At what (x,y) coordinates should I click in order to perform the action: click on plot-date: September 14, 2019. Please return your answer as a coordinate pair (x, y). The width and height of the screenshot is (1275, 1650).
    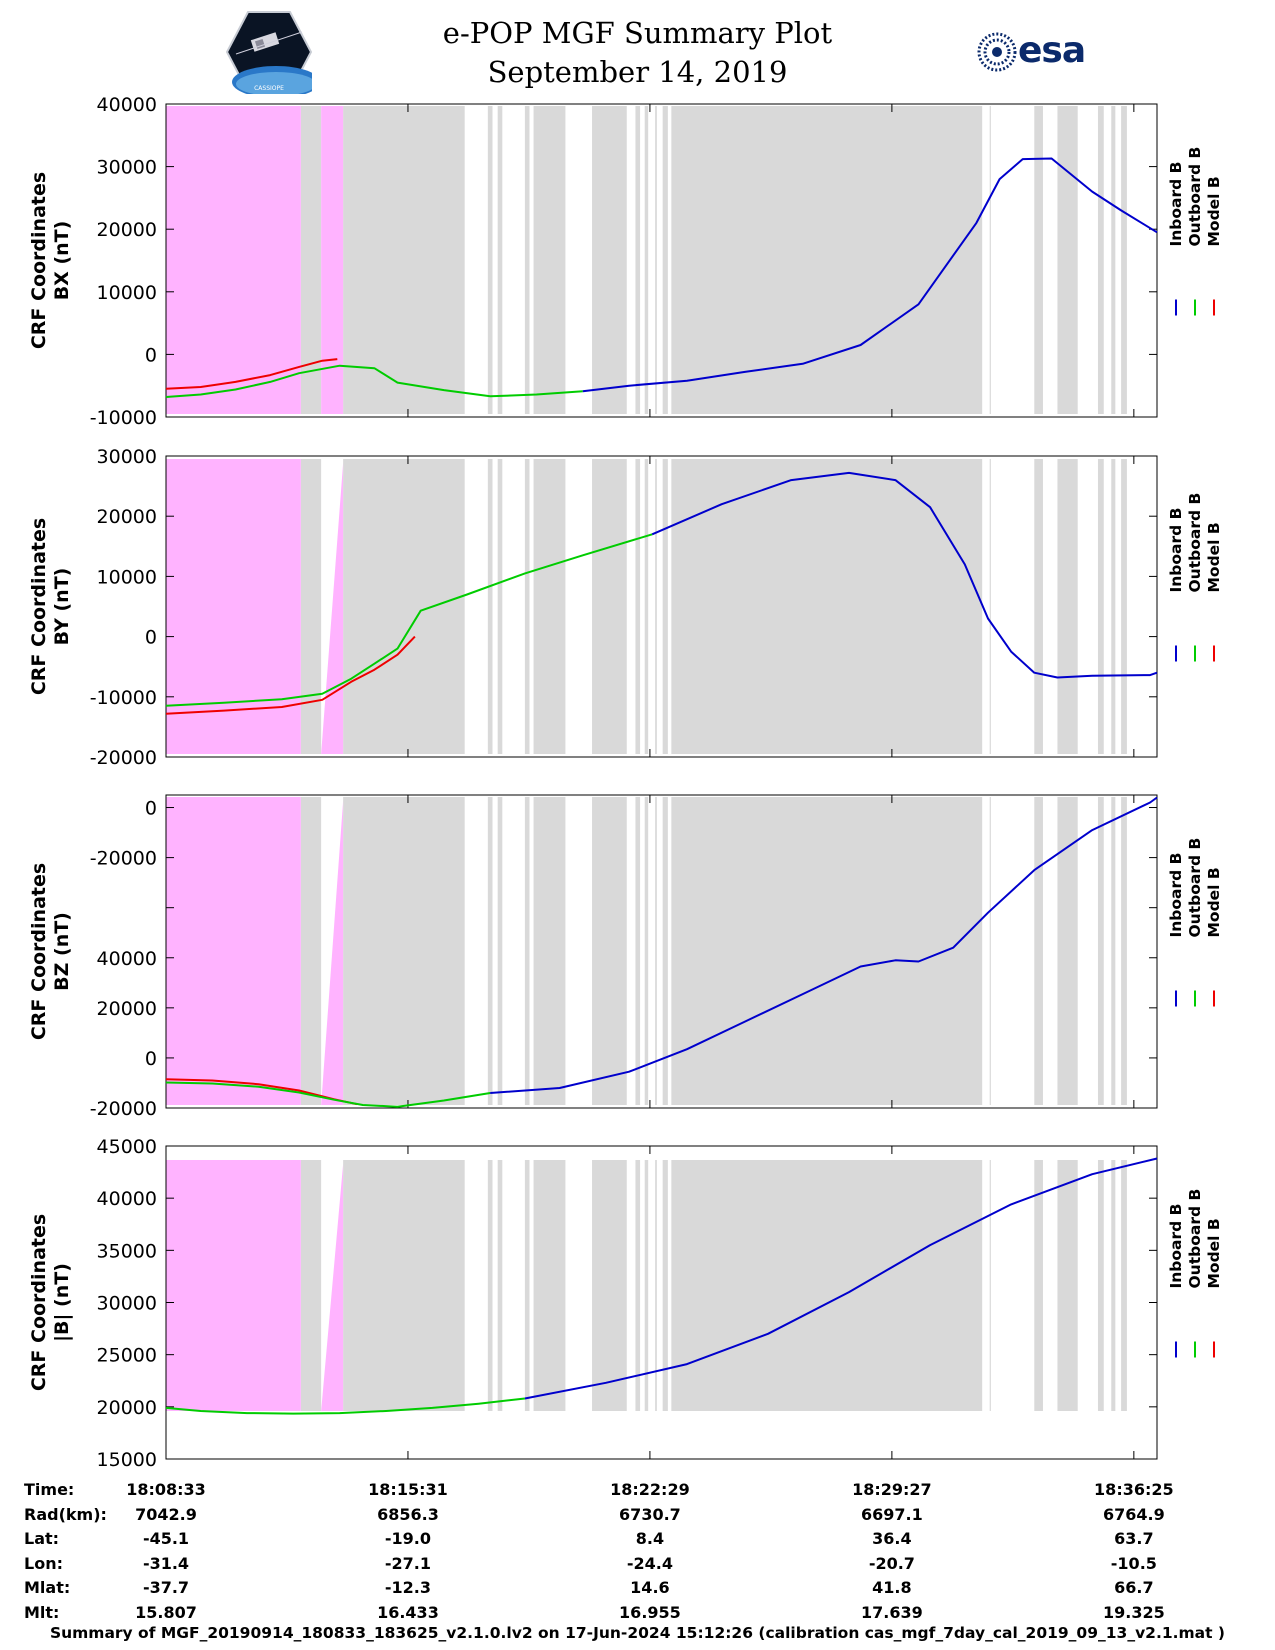
    Looking at the image, I should click on (637, 72).